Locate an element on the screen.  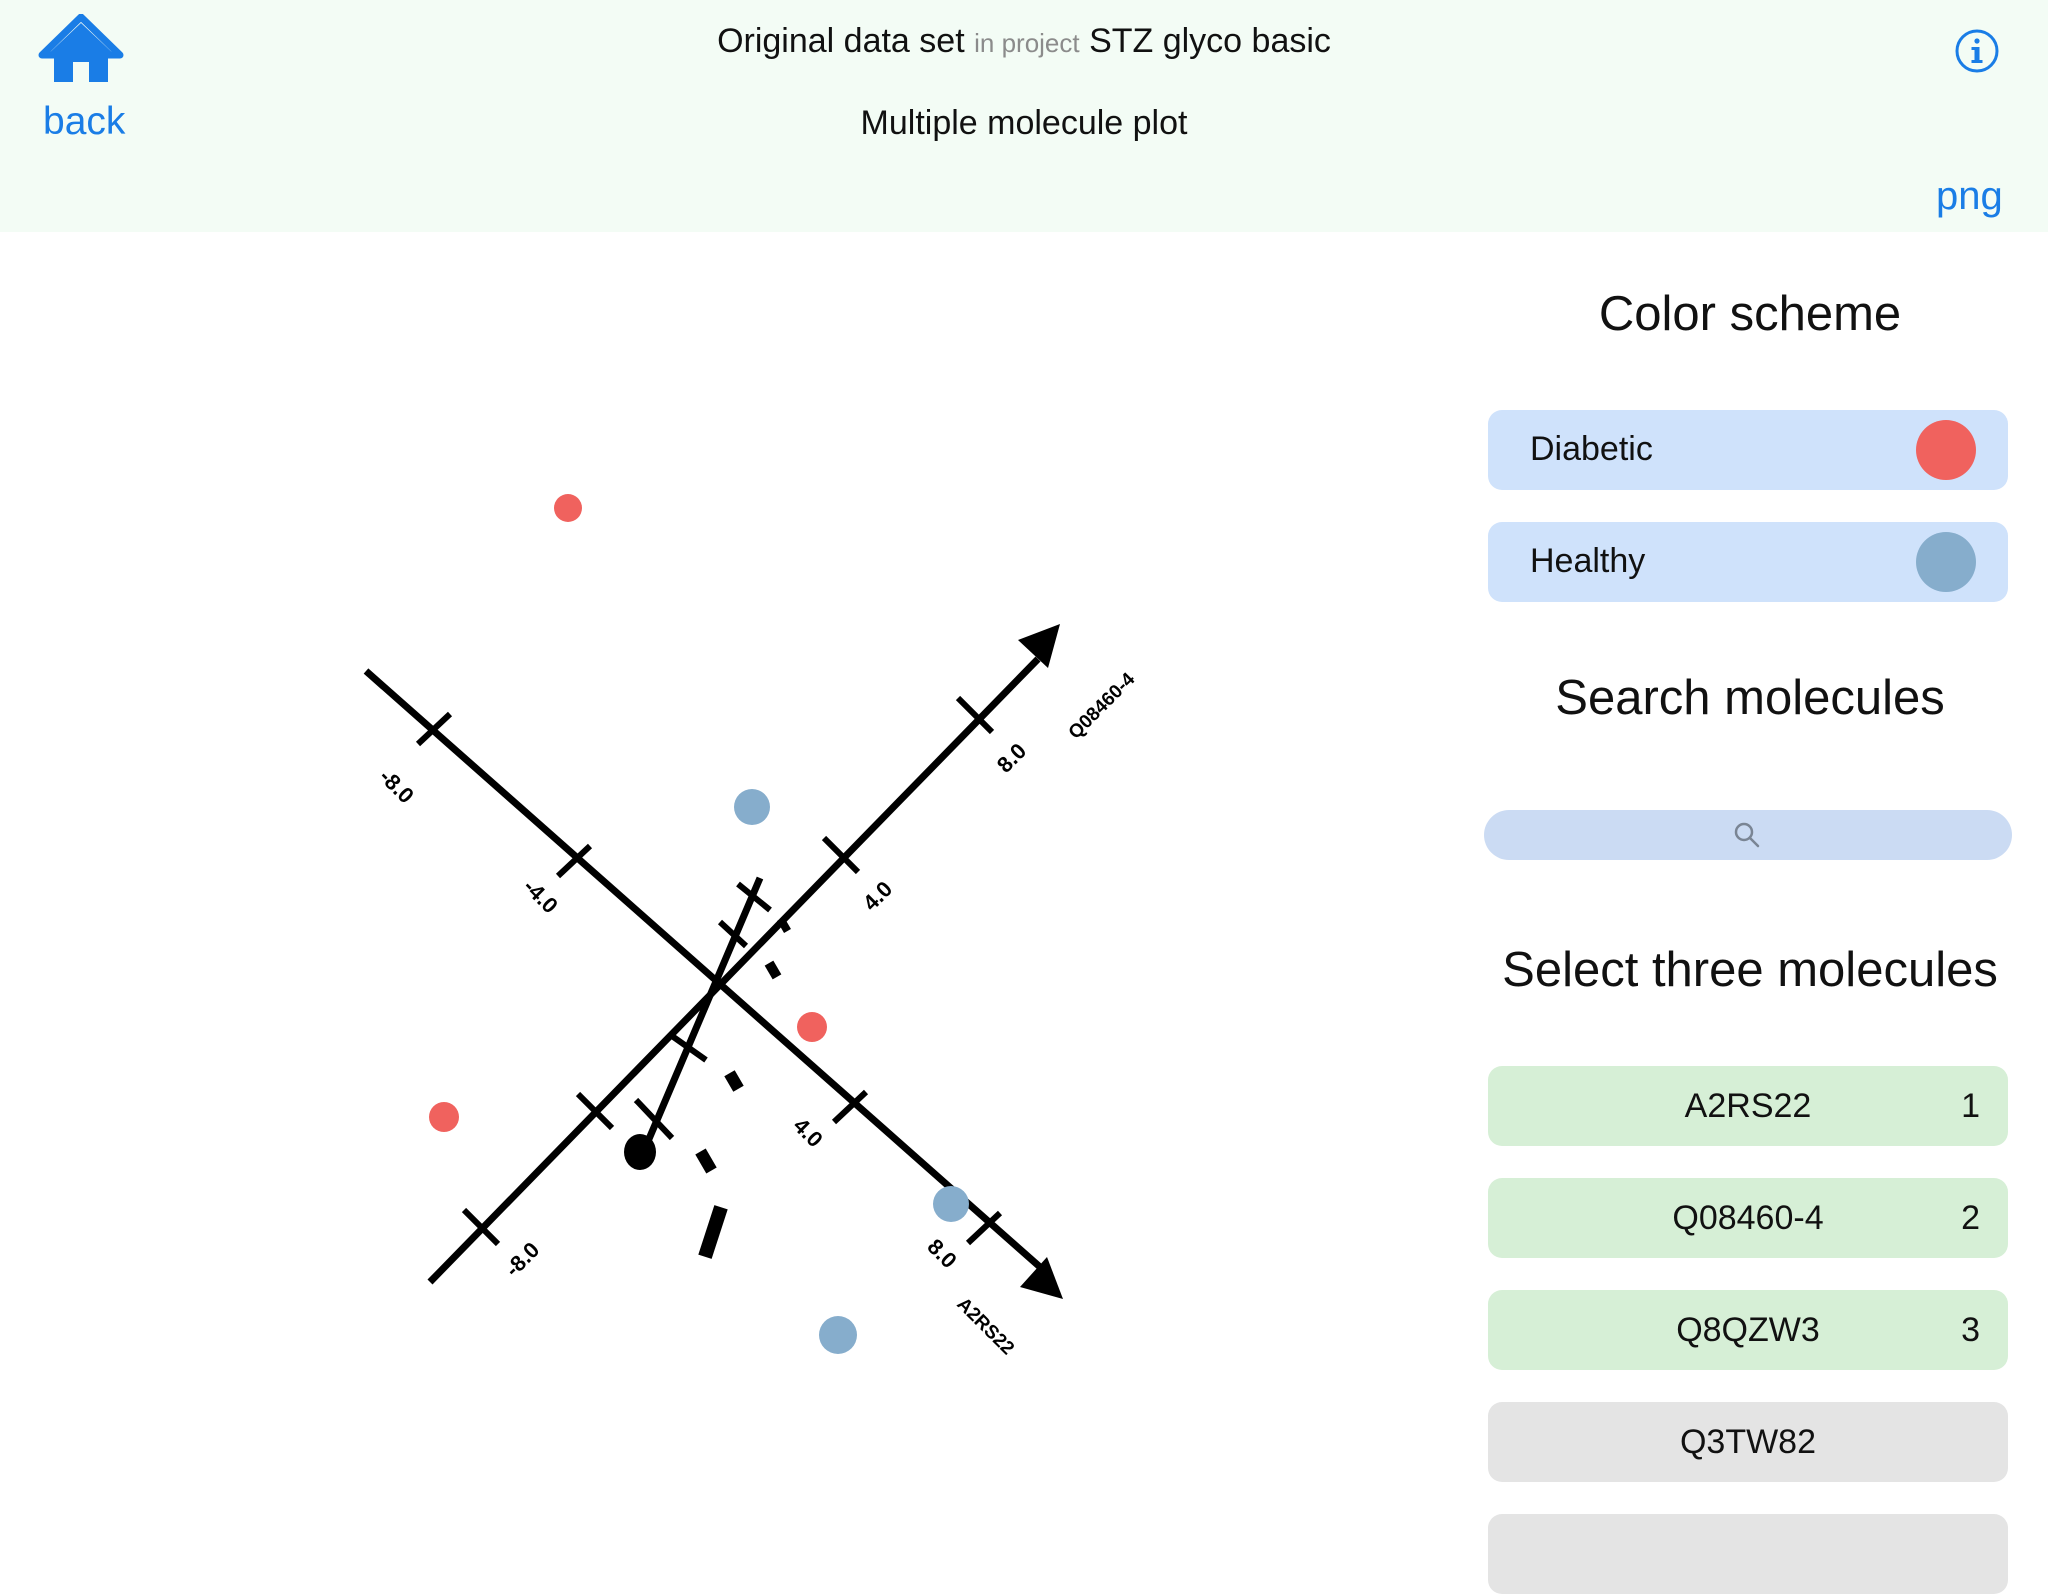
molecule-name: Q3TW82 is located at coordinates (1748, 1442).